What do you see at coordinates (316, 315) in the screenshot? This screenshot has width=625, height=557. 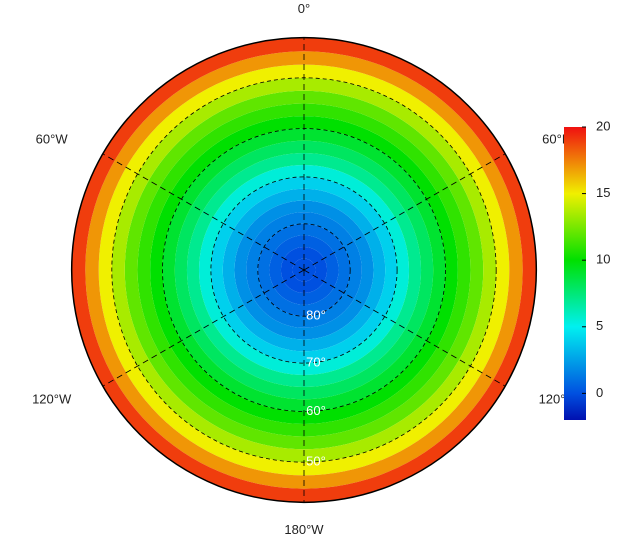 I see `parallel-label: 80°` at bounding box center [316, 315].